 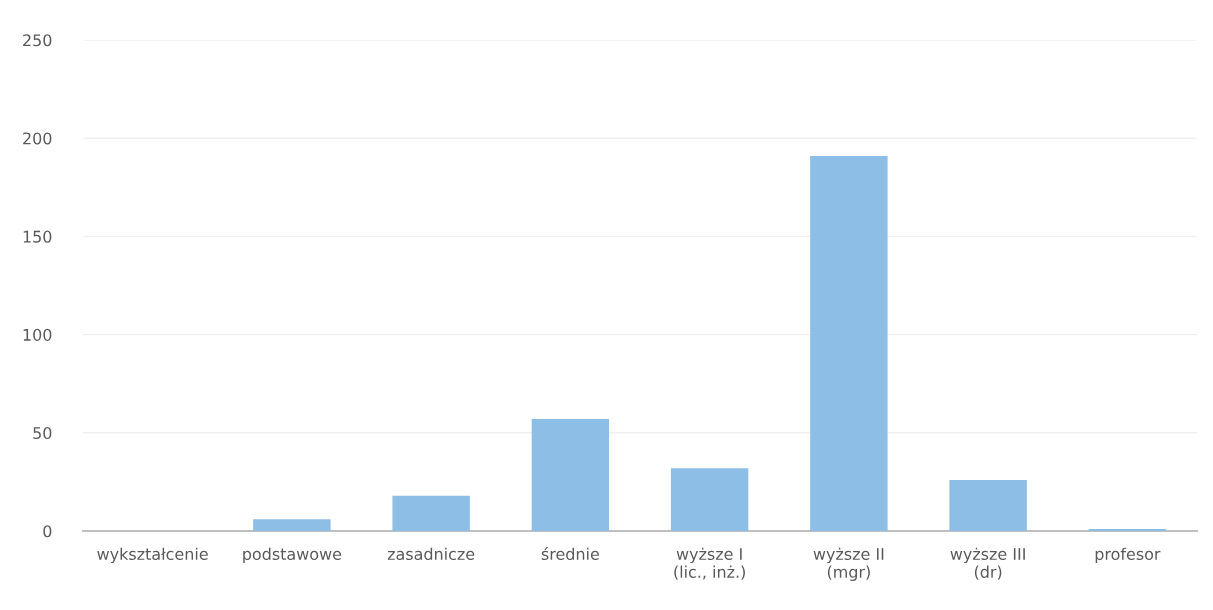 What do you see at coordinates (37, 40) in the screenshot?
I see `y-tick-label: 250` at bounding box center [37, 40].